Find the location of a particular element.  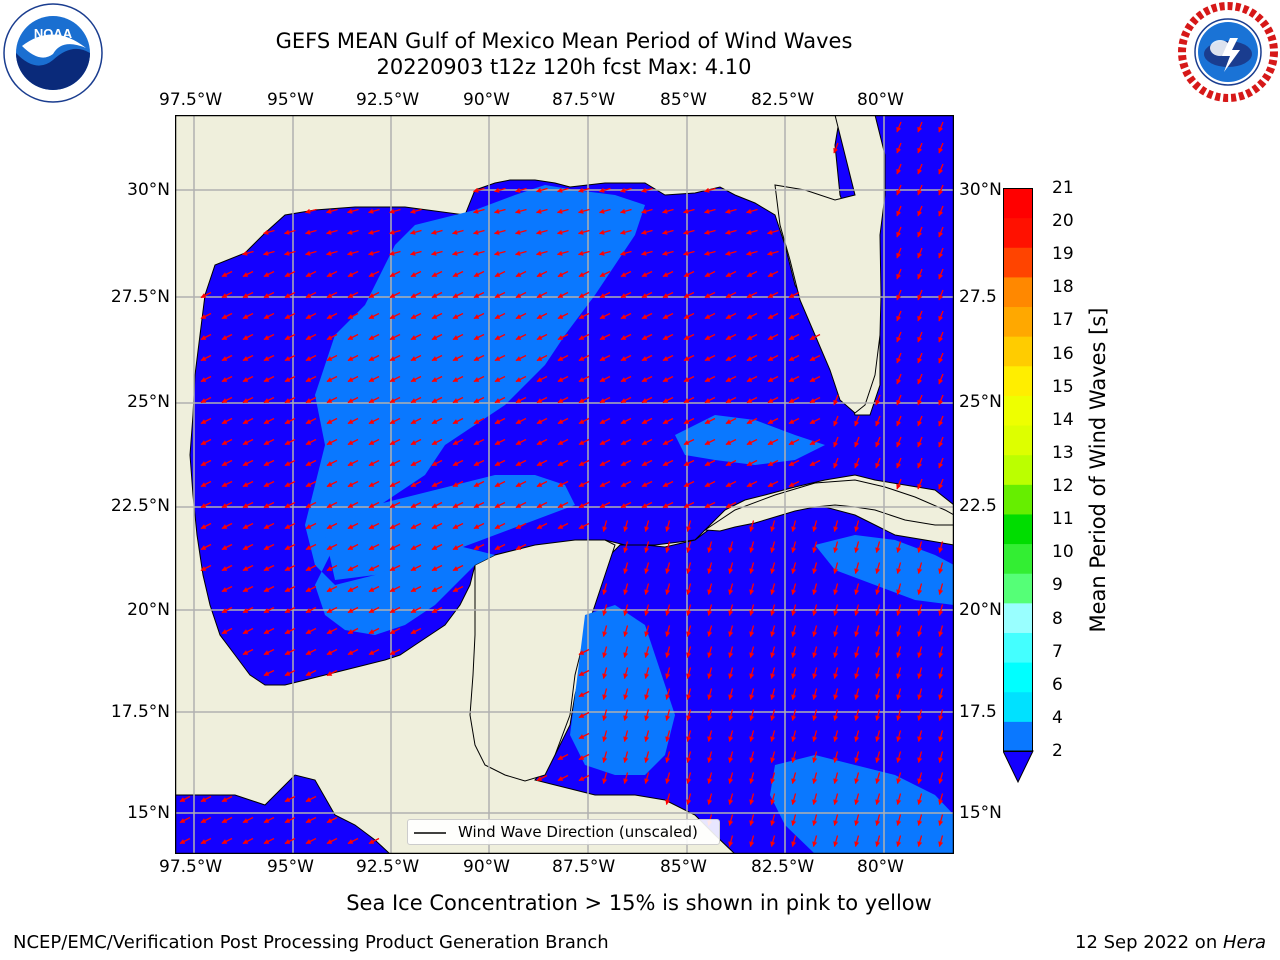

lon-label-bottom: 97.5°W is located at coordinates (191, 867).